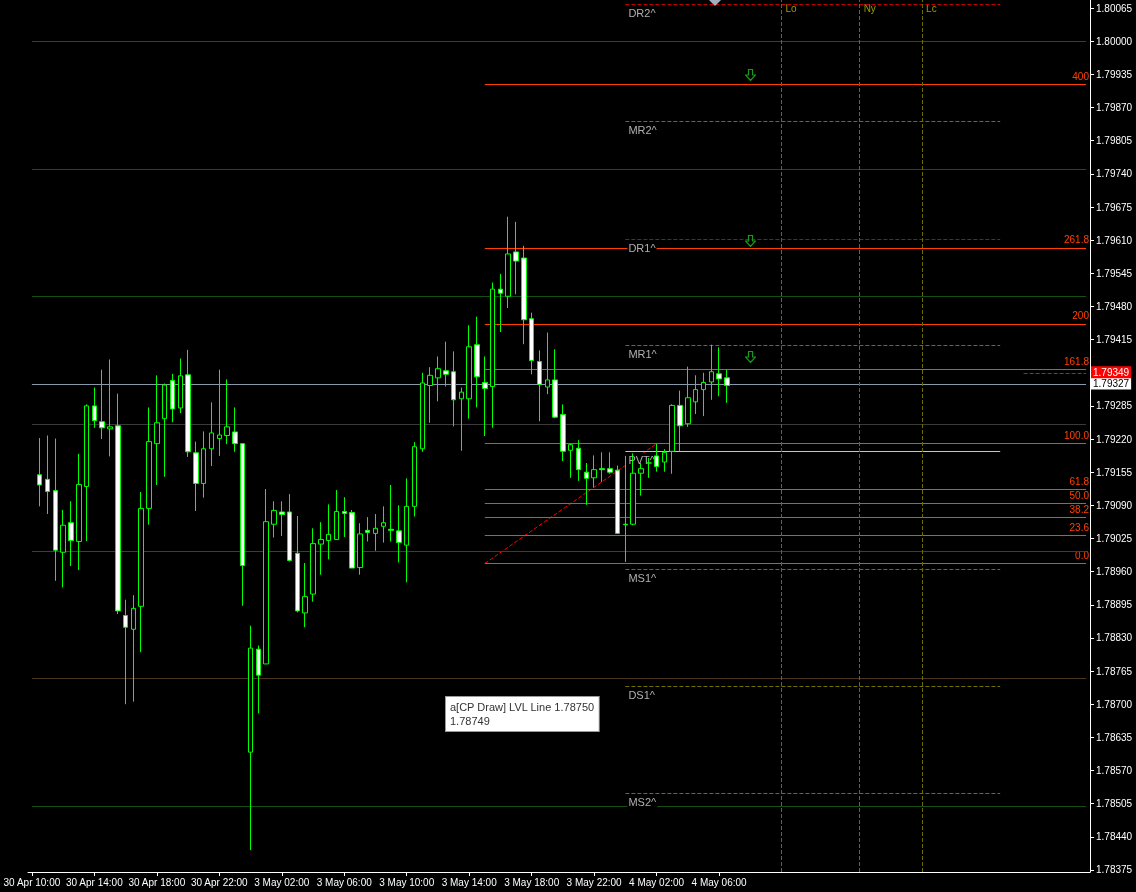 This screenshot has height=892, width=1136. I want to click on annotation: 1.78749, so click(470, 721).